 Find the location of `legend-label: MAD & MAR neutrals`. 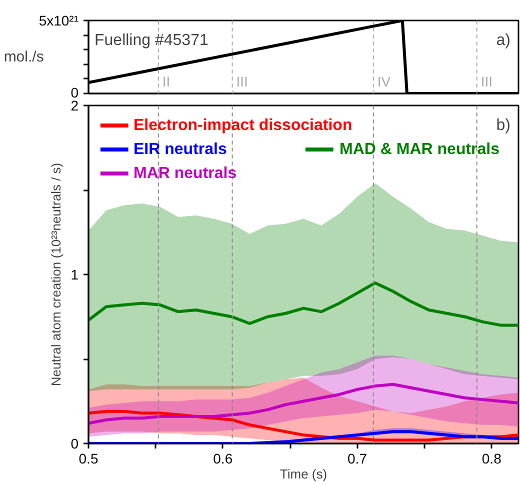

legend-label: MAD & MAR neutrals is located at coordinates (420, 149).